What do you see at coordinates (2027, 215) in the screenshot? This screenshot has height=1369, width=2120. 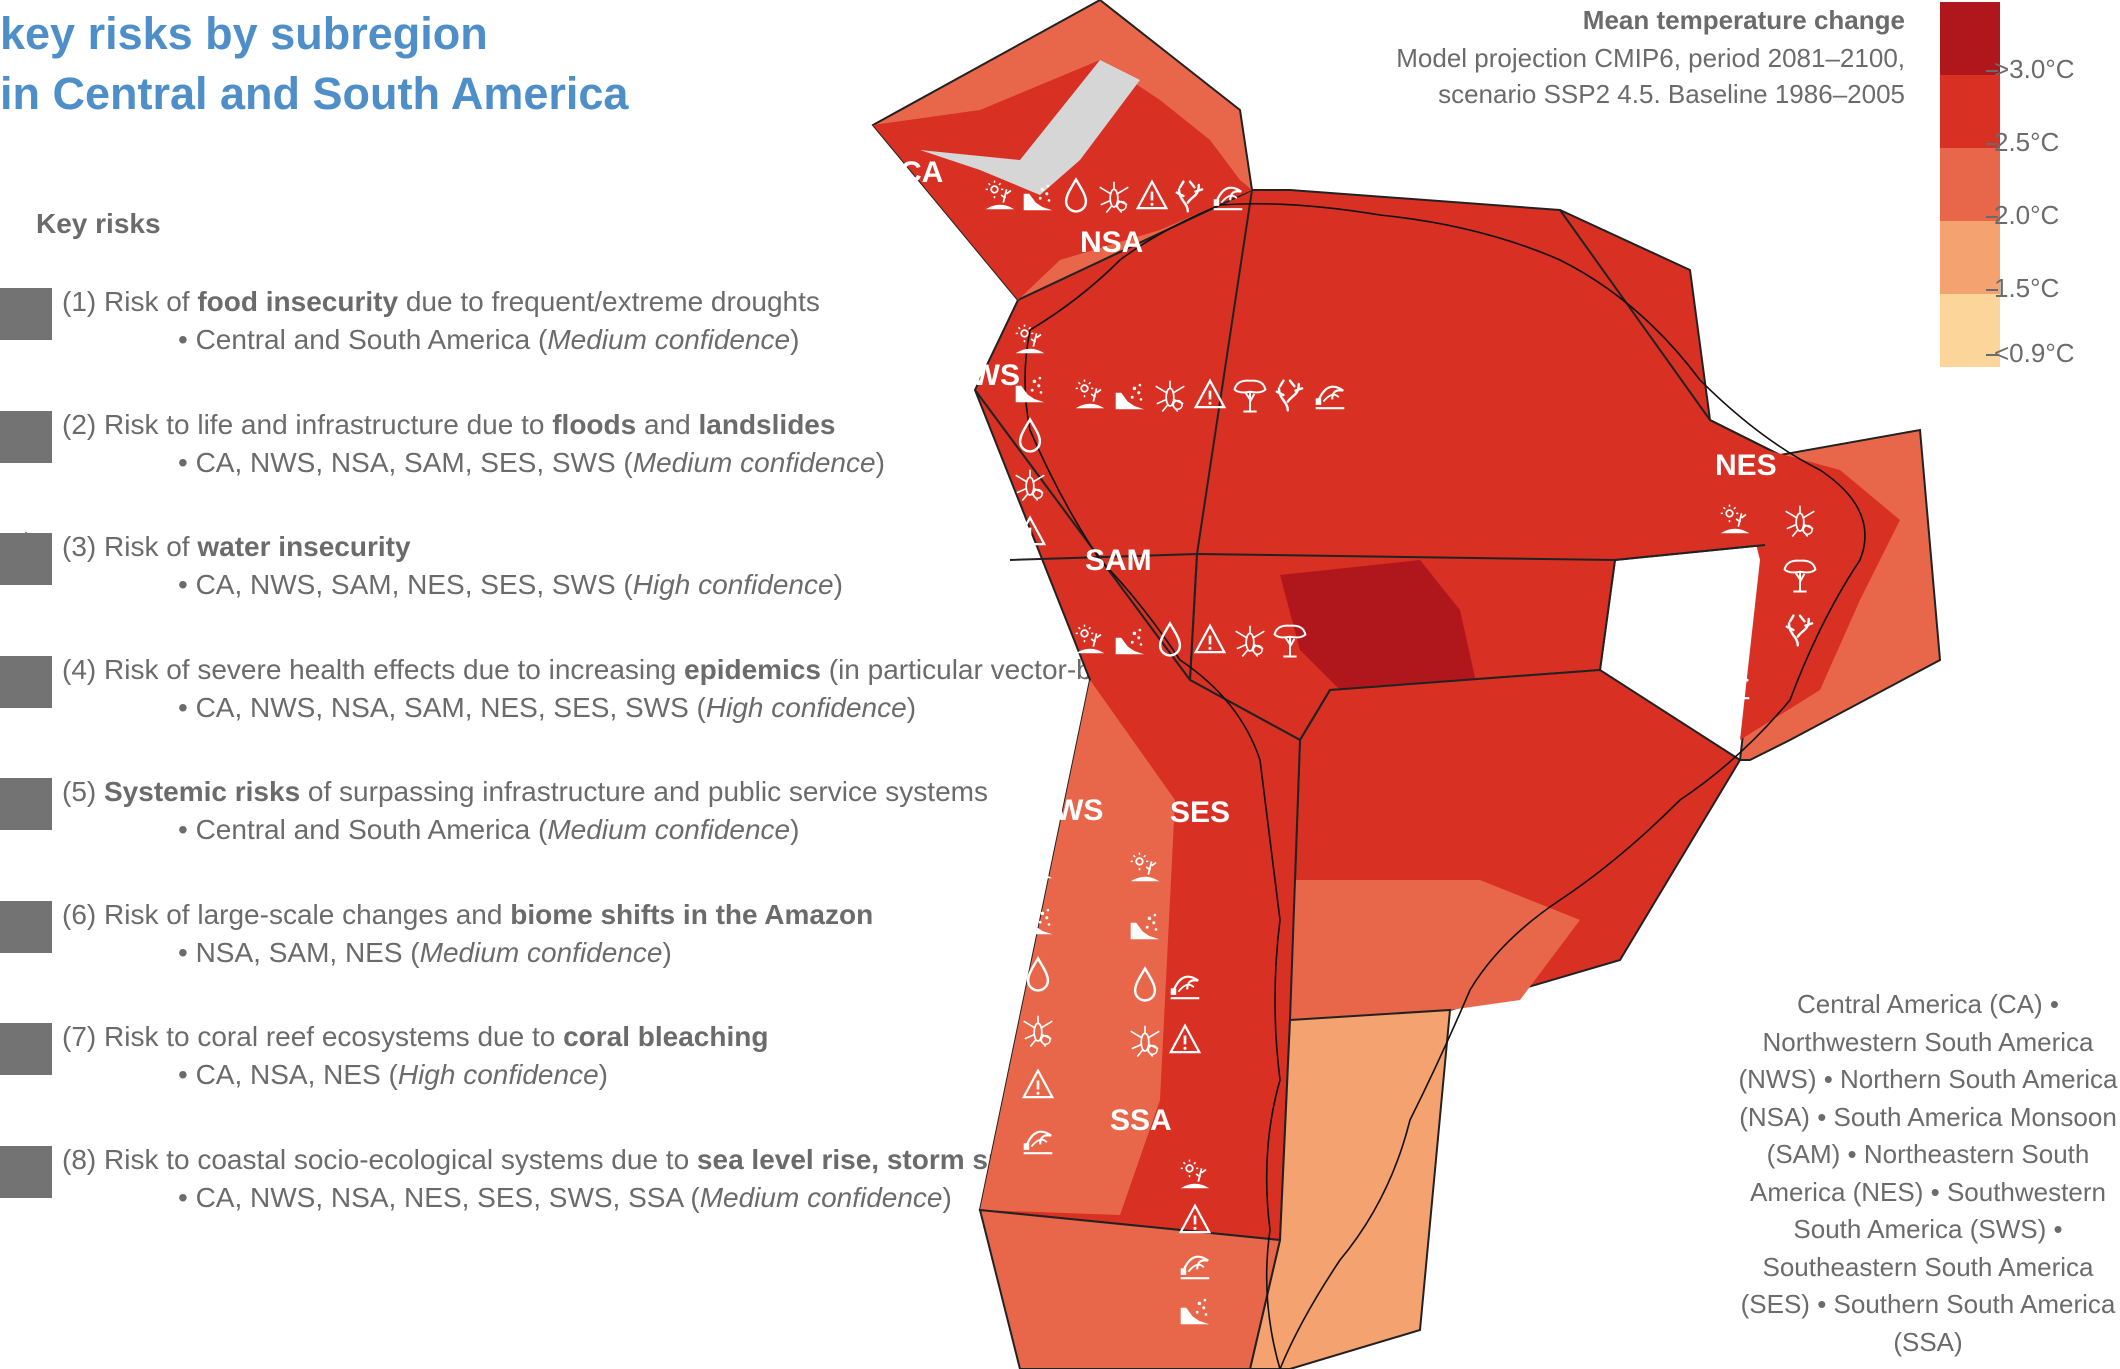 I see `scale-label: 2.0°C` at bounding box center [2027, 215].